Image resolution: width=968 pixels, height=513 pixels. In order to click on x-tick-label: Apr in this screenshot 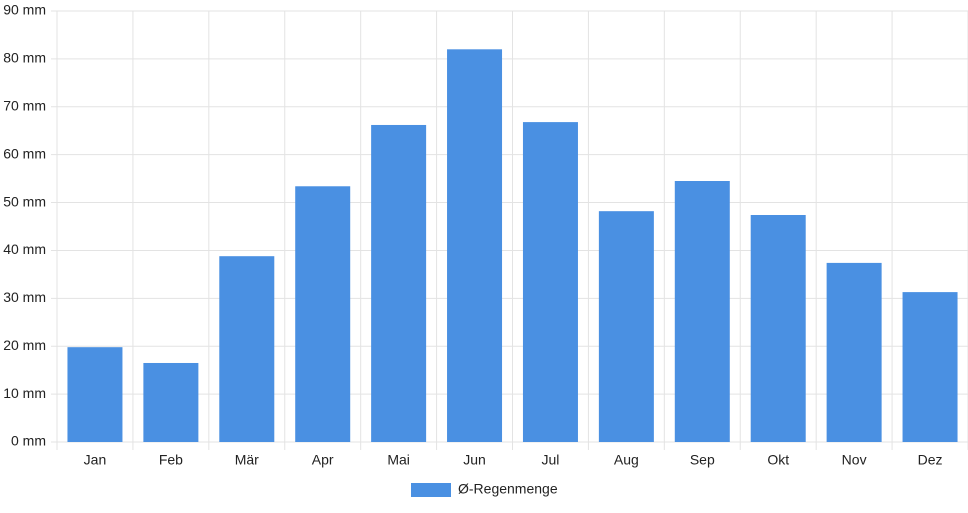, I will do `click(323, 460)`.